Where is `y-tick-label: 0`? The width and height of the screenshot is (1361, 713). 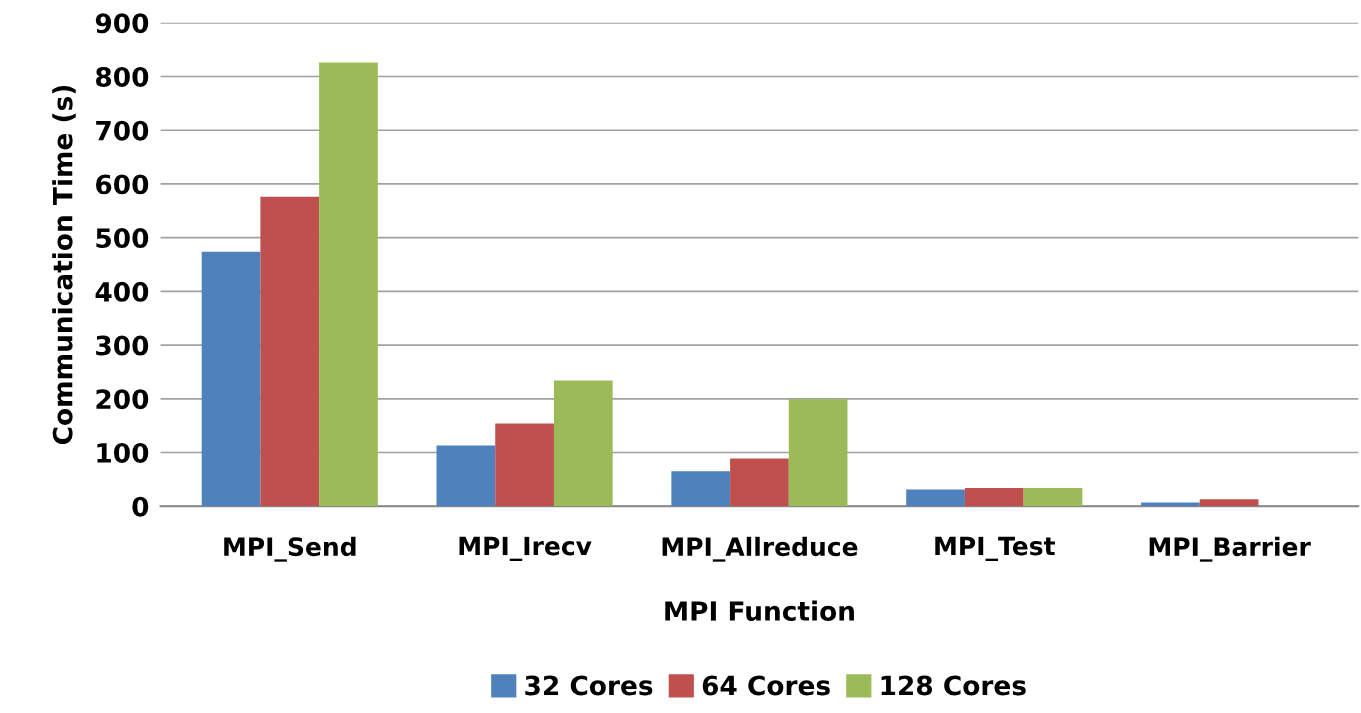
y-tick-label: 0 is located at coordinates (140, 506).